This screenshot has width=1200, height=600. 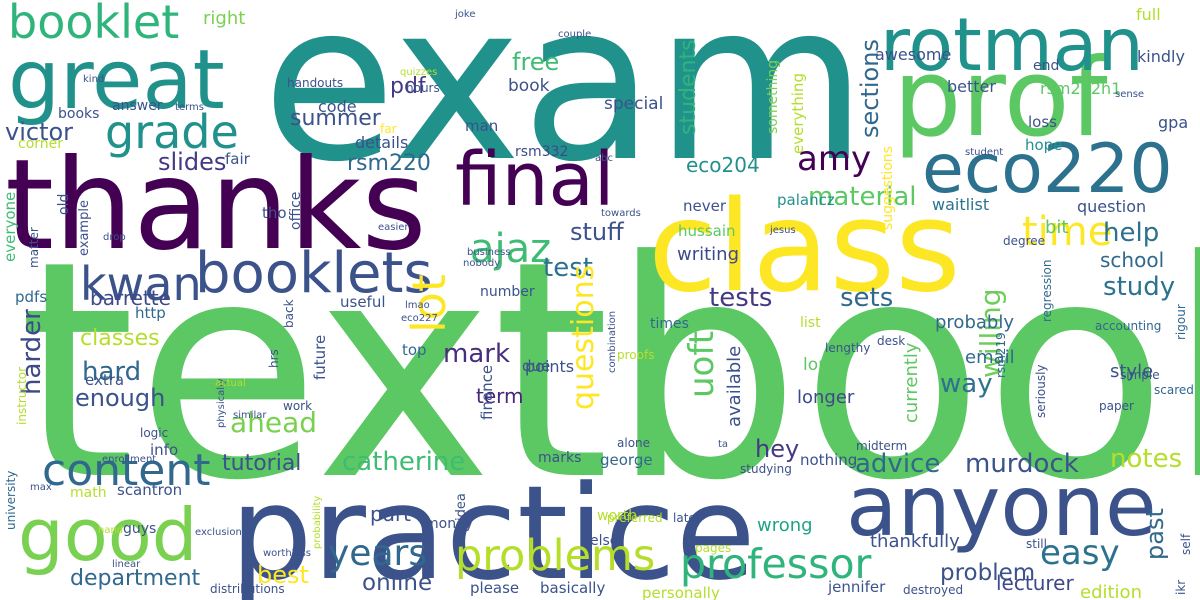 I want to click on cloud-word-tutorial: tutorial, so click(x=261, y=463).